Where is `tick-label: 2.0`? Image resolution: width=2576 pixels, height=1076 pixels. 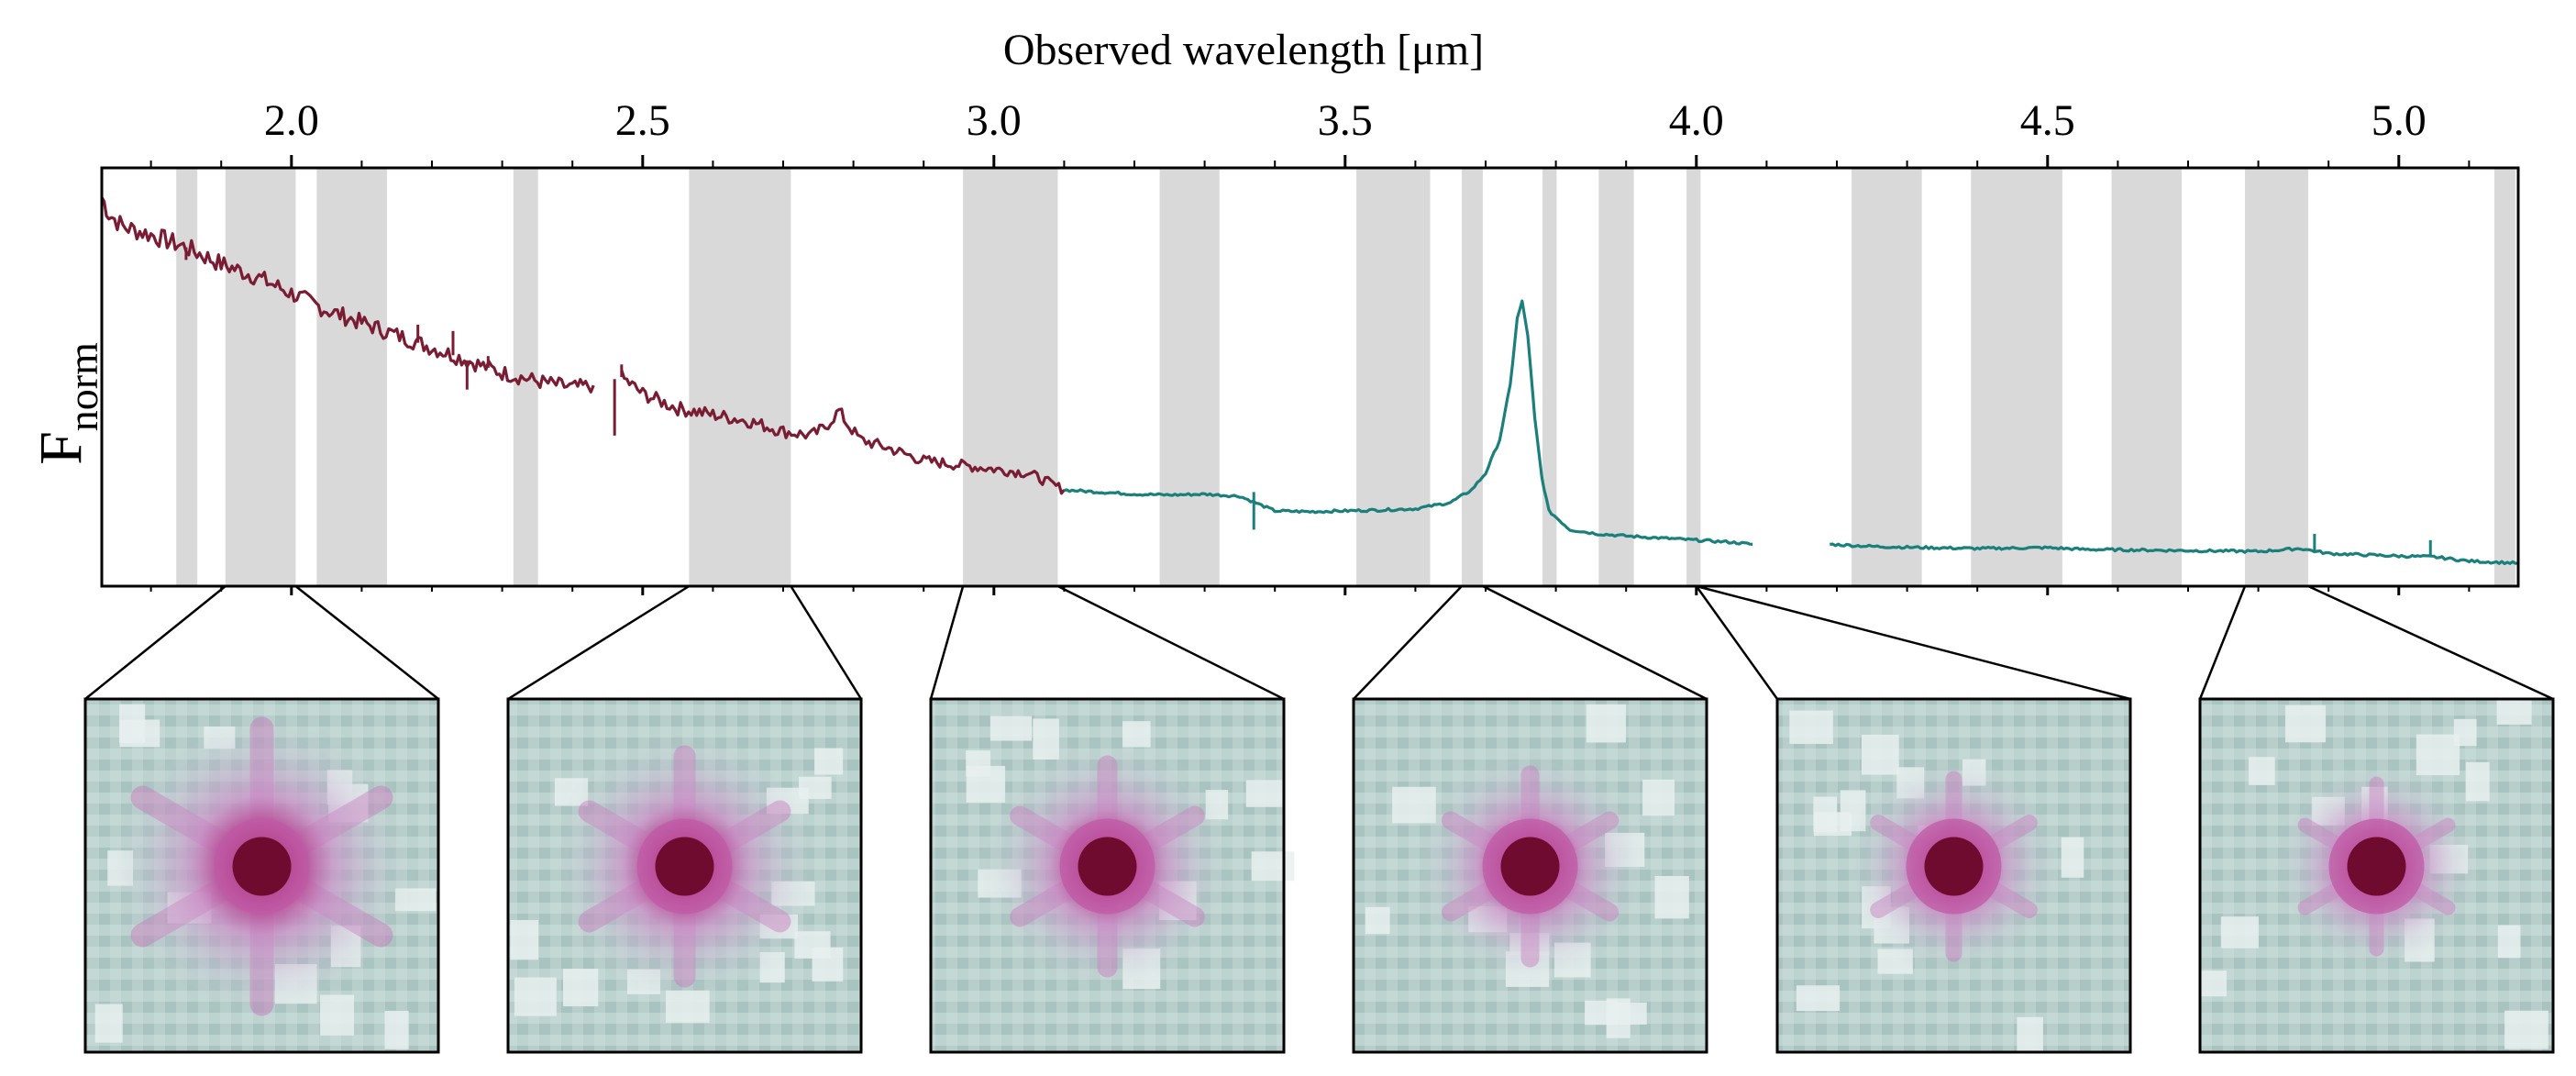
tick-label: 2.0 is located at coordinates (291, 120).